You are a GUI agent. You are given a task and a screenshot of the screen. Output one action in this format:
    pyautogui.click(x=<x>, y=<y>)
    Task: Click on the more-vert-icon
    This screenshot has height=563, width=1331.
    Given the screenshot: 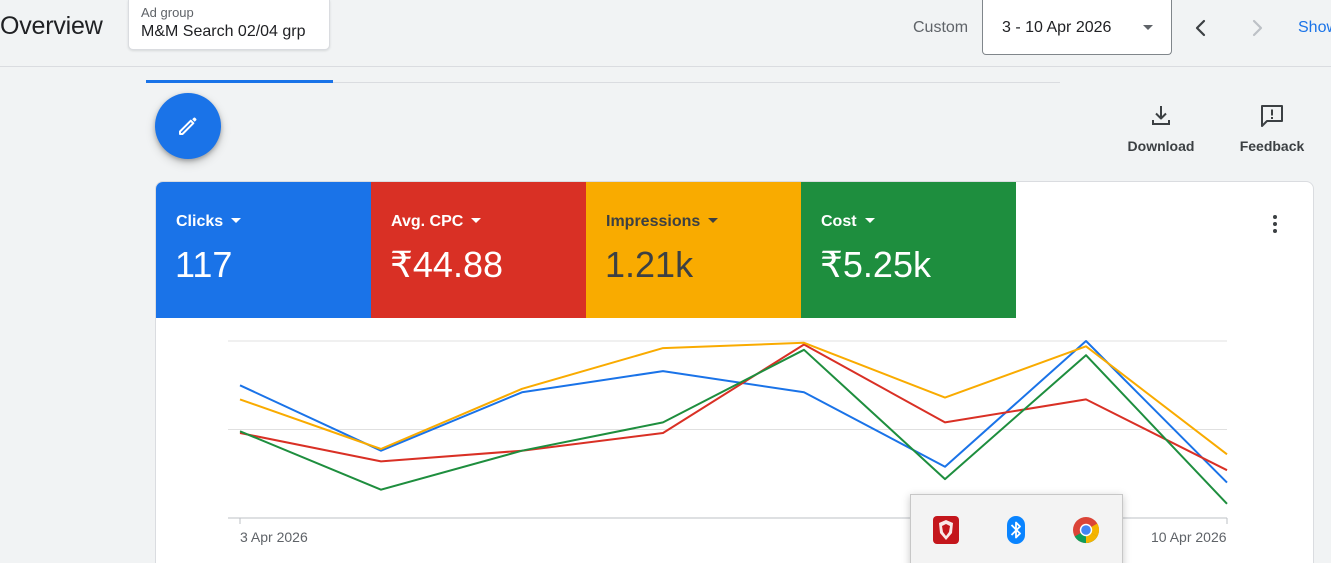 What is the action you would take?
    pyautogui.click(x=1275, y=224)
    